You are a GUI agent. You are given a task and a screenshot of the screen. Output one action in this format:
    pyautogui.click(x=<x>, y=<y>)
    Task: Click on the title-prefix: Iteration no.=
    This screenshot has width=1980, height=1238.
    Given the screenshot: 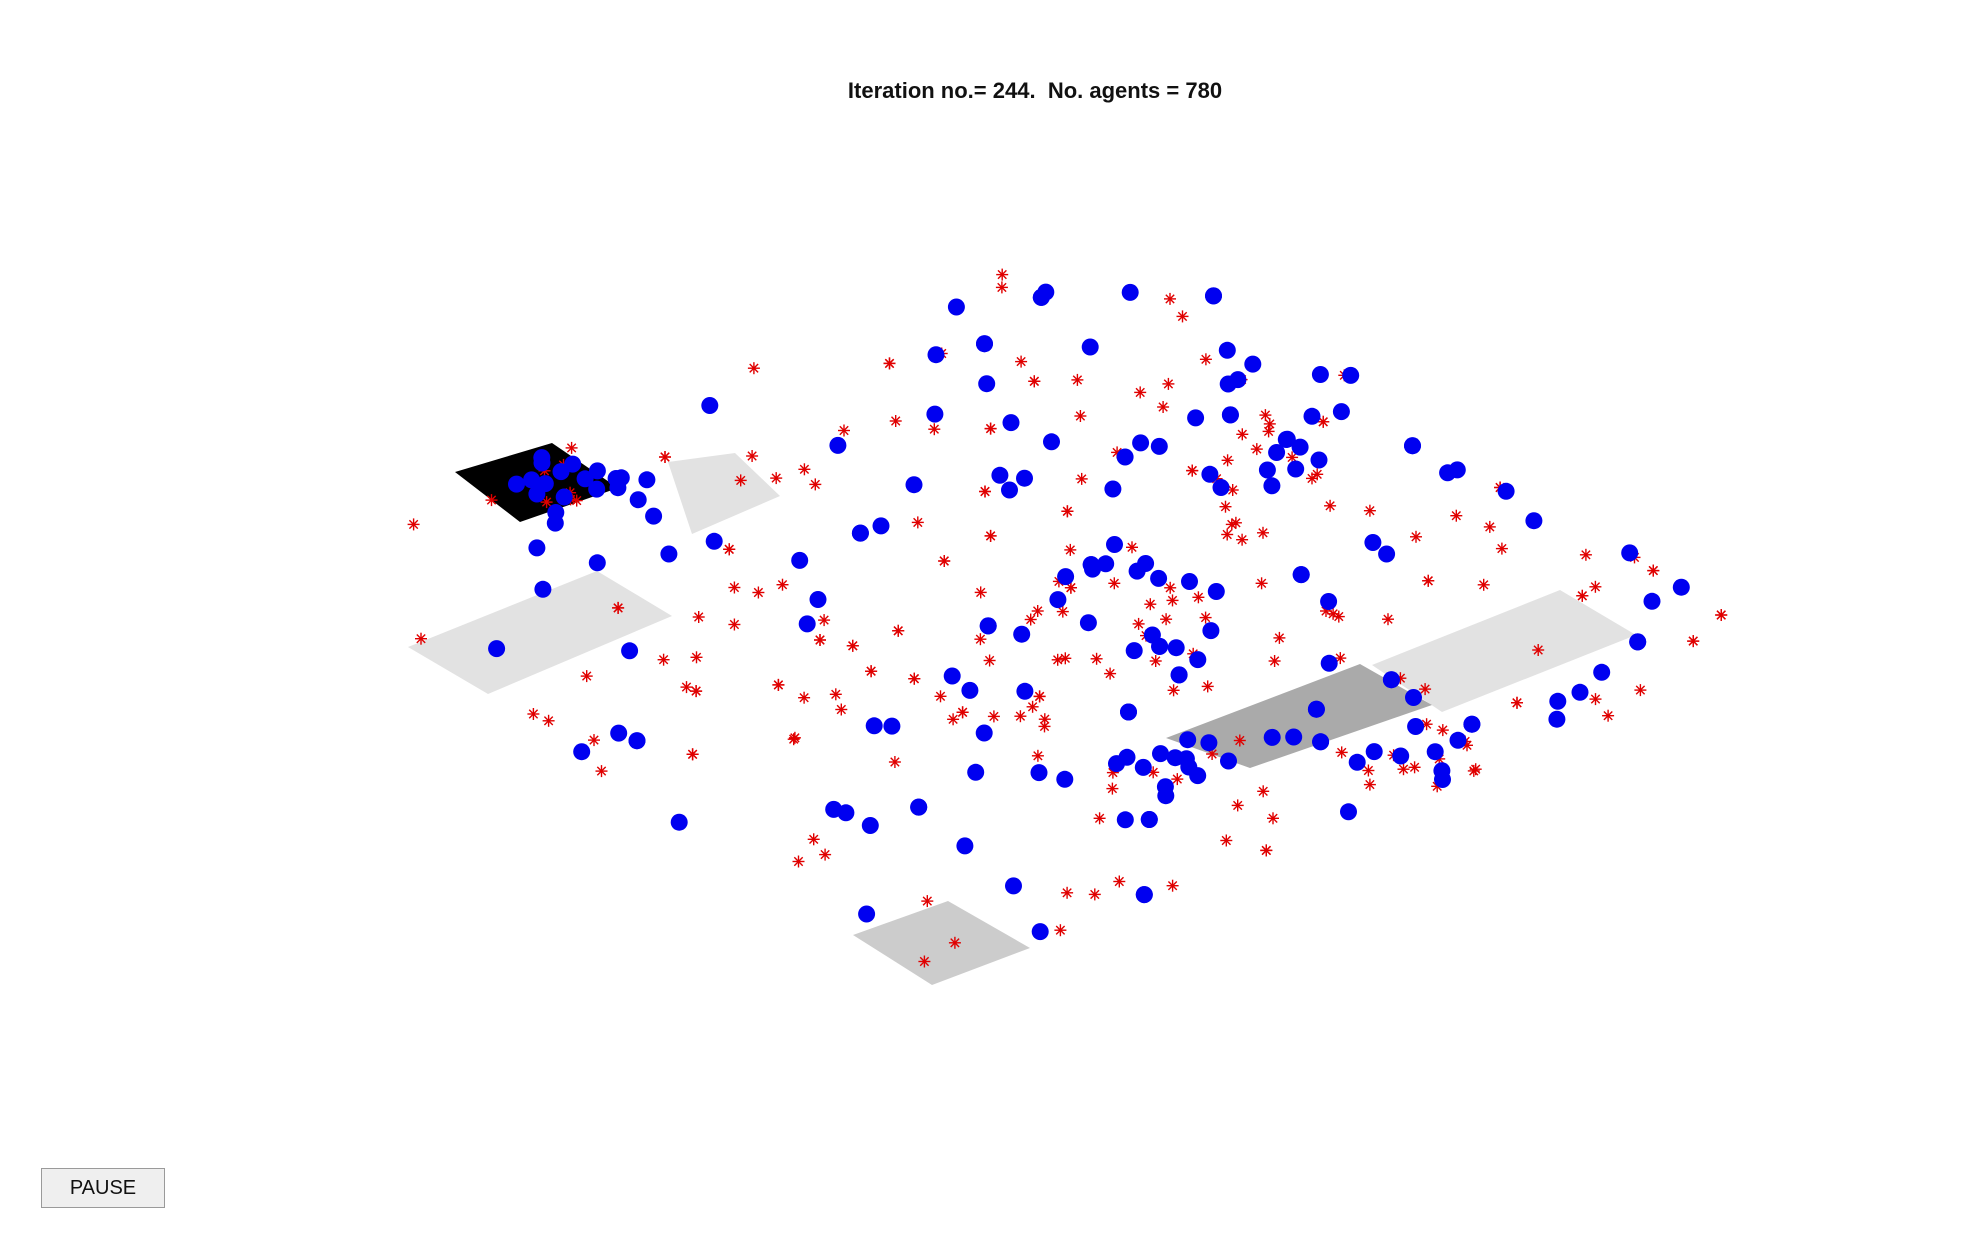 What is the action you would take?
    pyautogui.click(x=920, y=90)
    